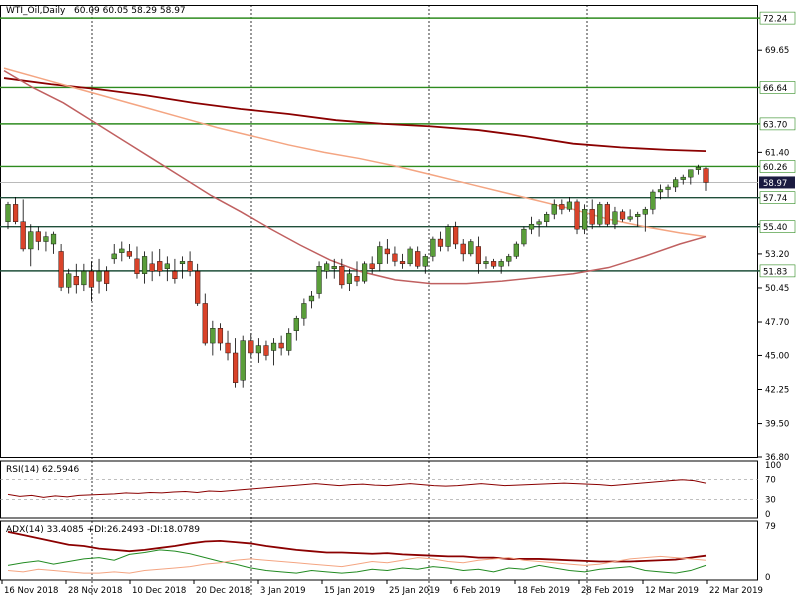  Describe the element at coordinates (767, 515) in the screenshot. I see `rsi-y-tick: 0` at that location.